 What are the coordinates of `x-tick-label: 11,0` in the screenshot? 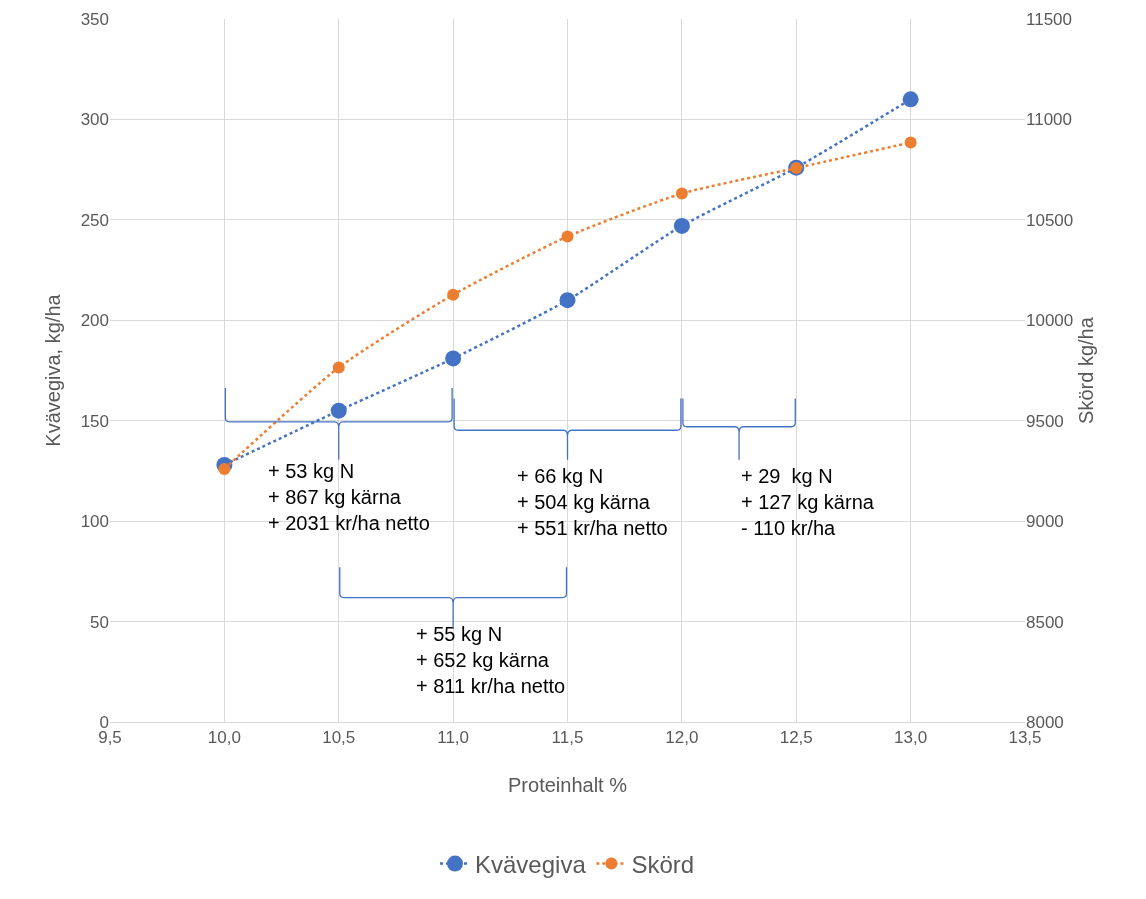 It's located at (453, 738).